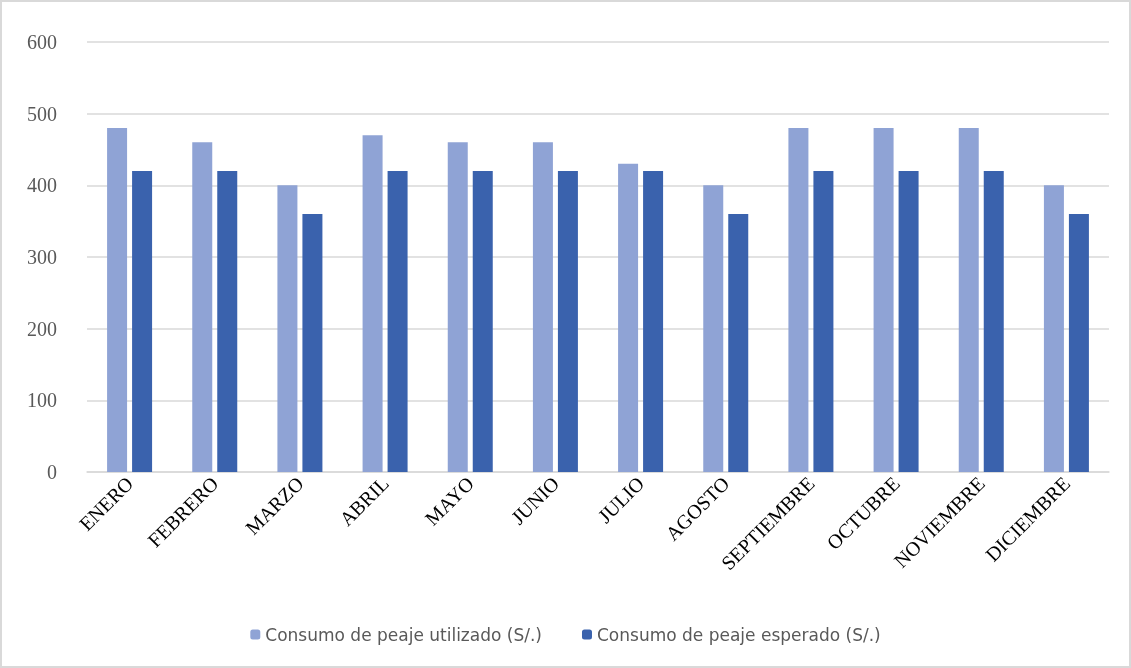 The image size is (1131, 668). I want to click on y-tick-label: 100, so click(42, 400).